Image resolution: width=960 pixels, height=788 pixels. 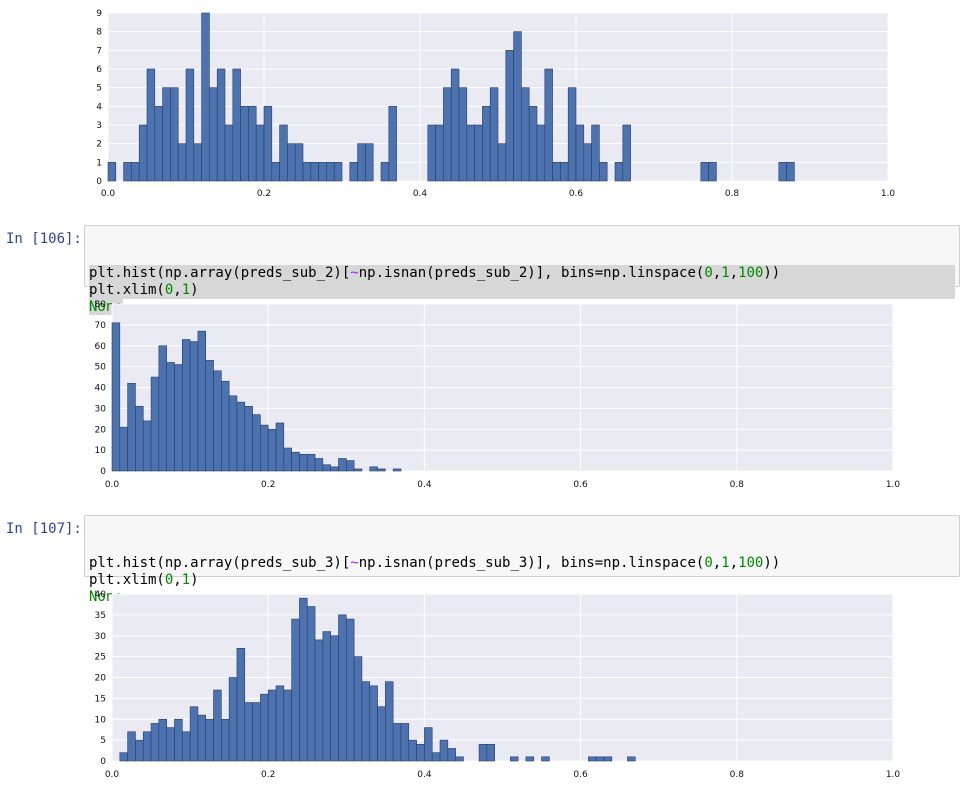 I want to click on y-tick-label: 2, so click(x=99, y=145).